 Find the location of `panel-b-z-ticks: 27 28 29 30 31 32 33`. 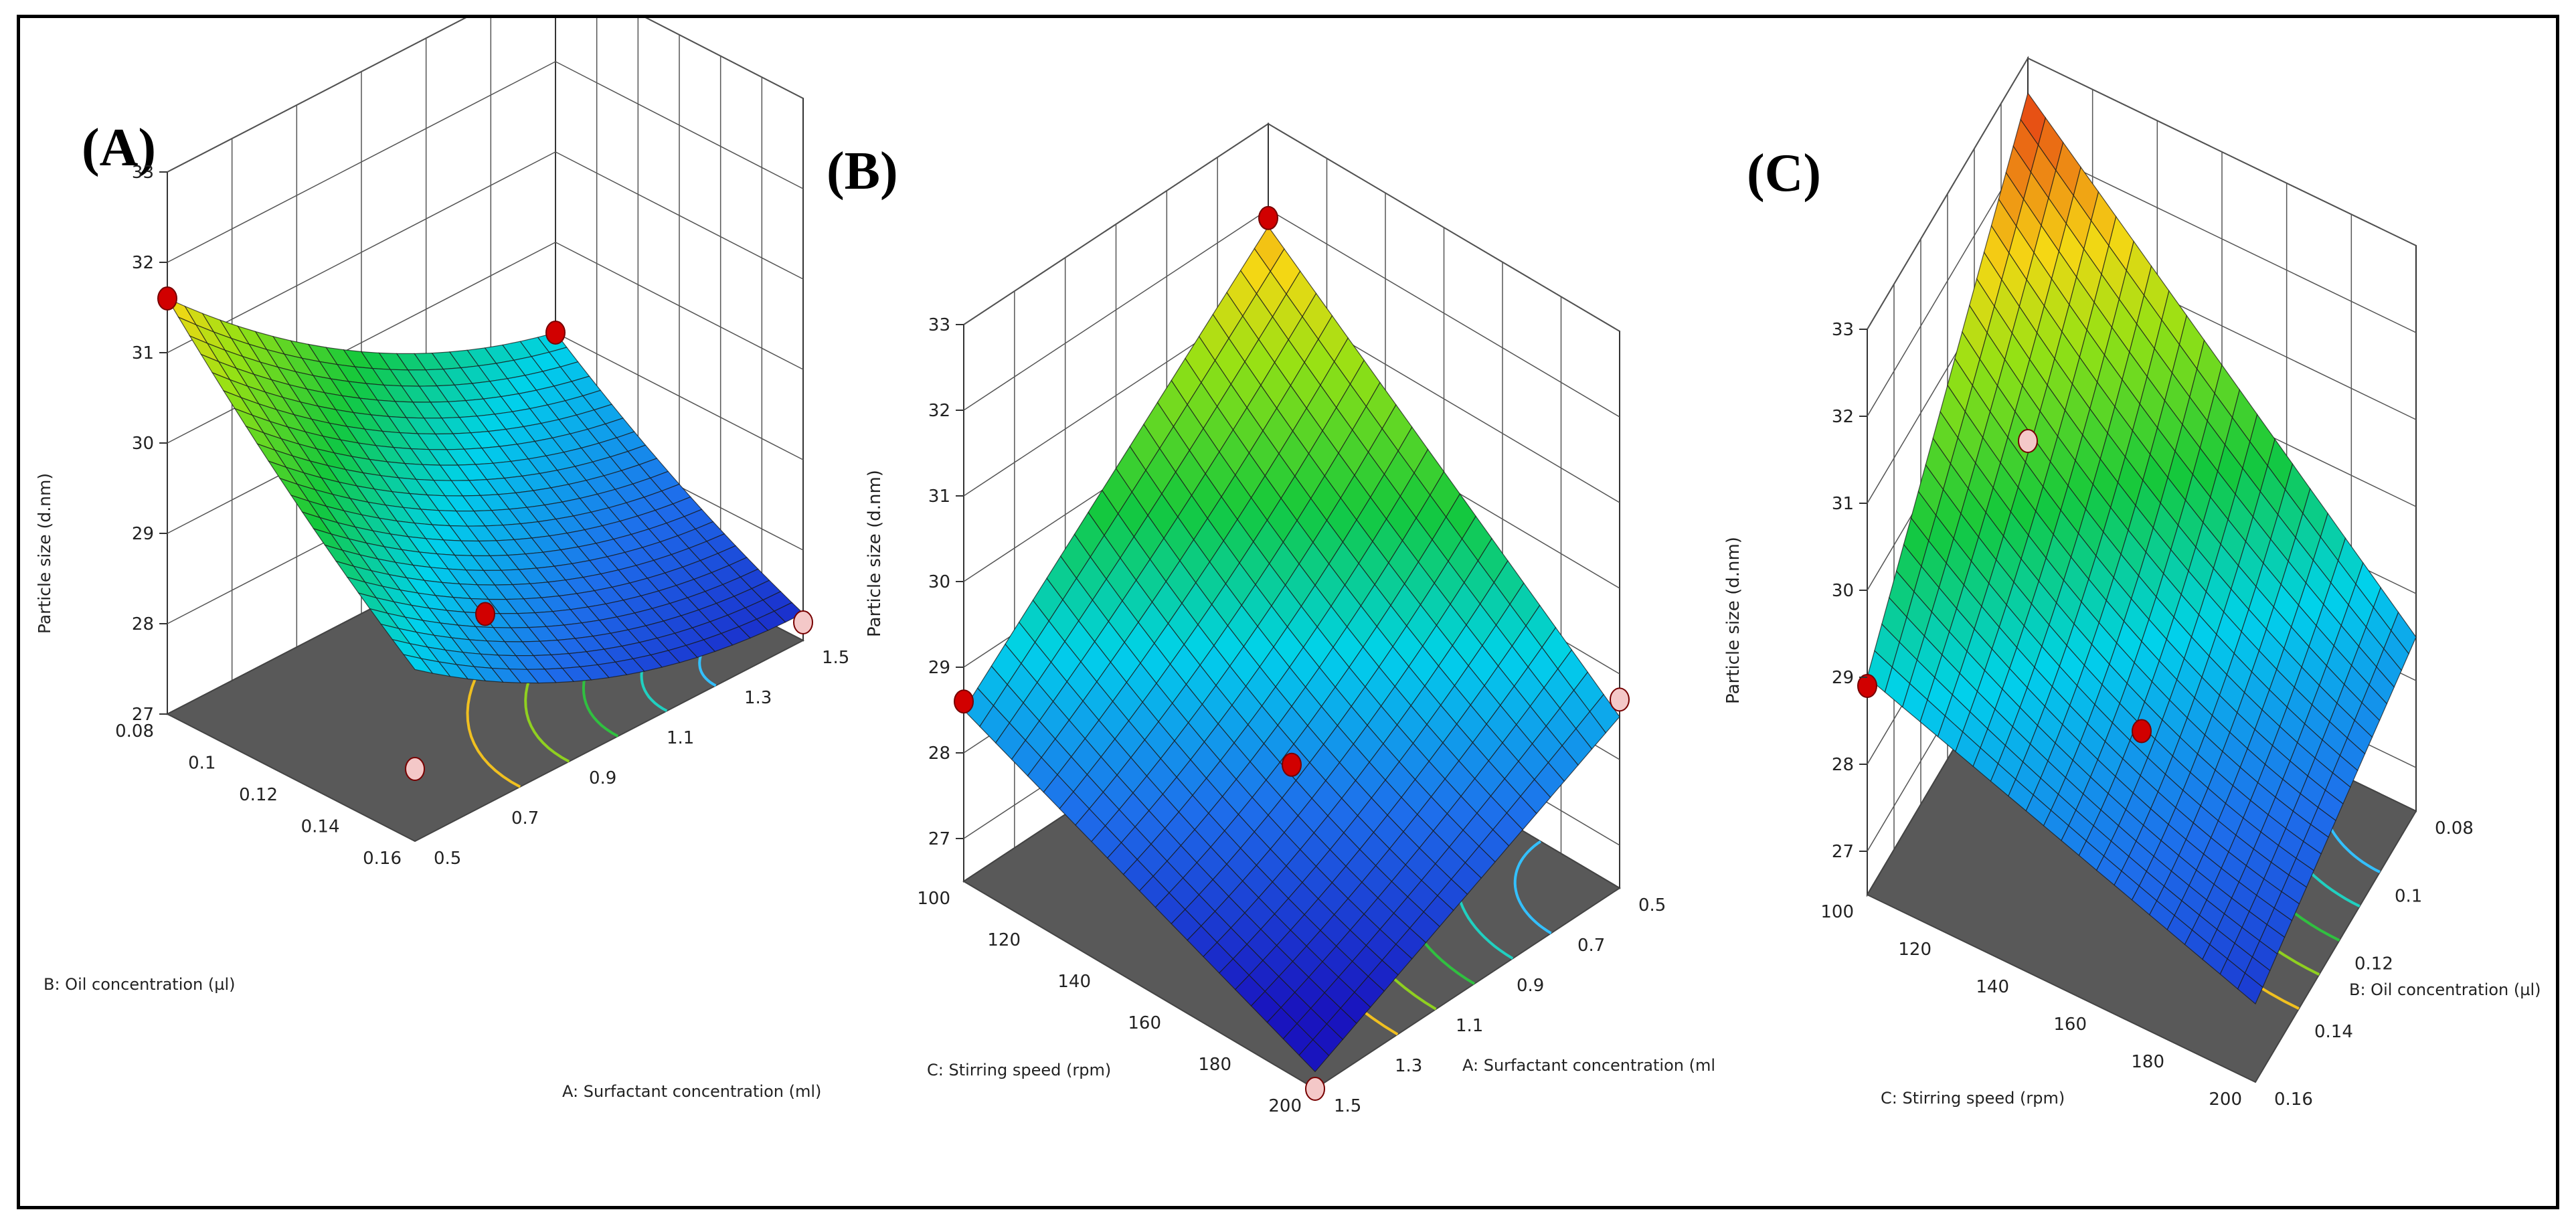

panel-b-z-ticks: 27 28 29 30 31 32 33 is located at coordinates (946, 582).